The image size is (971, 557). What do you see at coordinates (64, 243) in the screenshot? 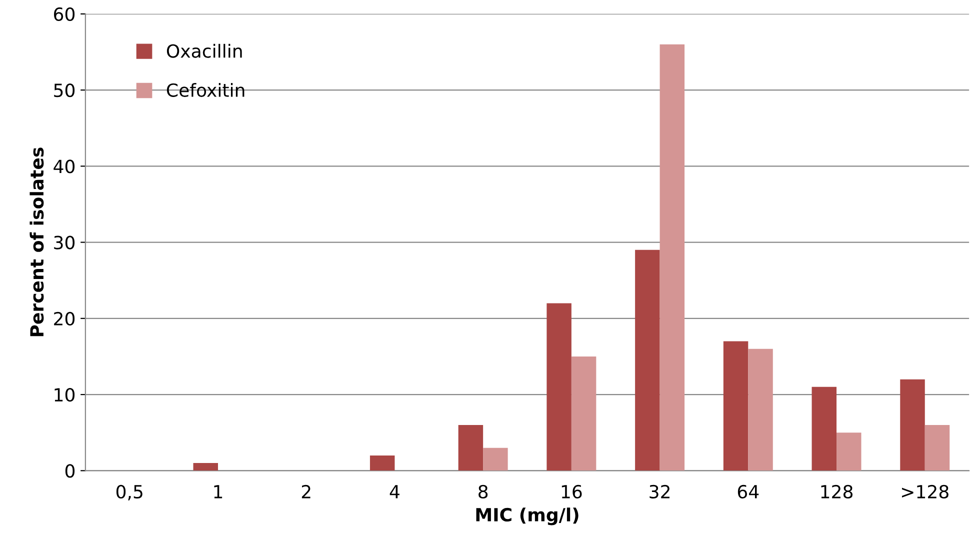
I see `y-tick-label: 30` at bounding box center [64, 243].